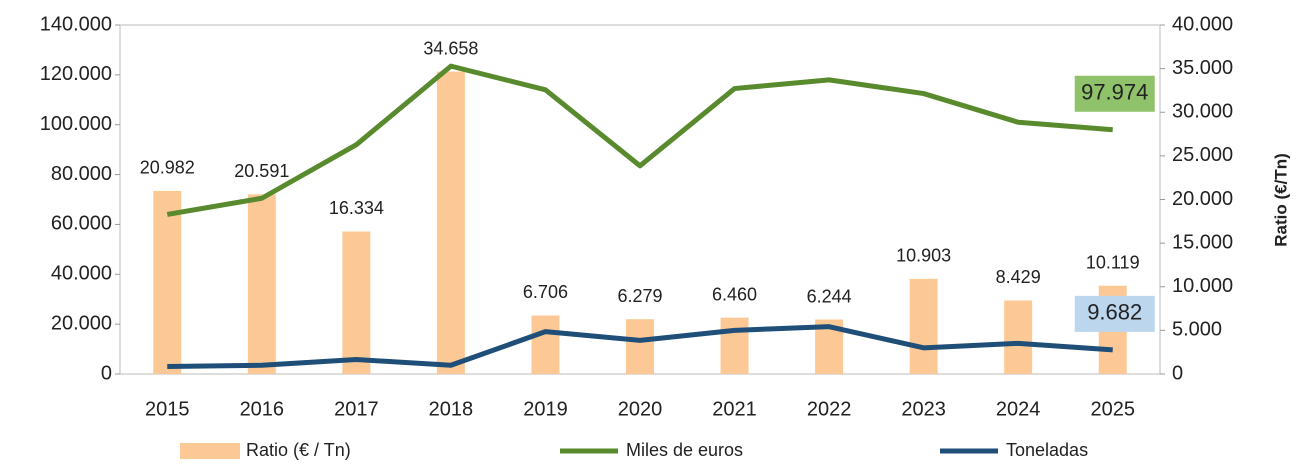 The height and width of the screenshot is (470, 1300). Describe the element at coordinates (1202, 24) in the screenshot. I see `y2-tick-label: 40.000` at that location.